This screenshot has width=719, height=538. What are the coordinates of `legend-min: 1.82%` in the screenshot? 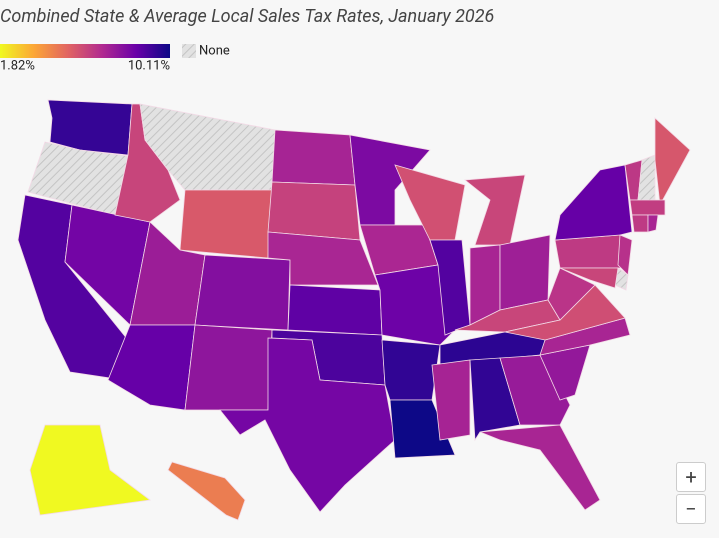 It's located at (17, 65).